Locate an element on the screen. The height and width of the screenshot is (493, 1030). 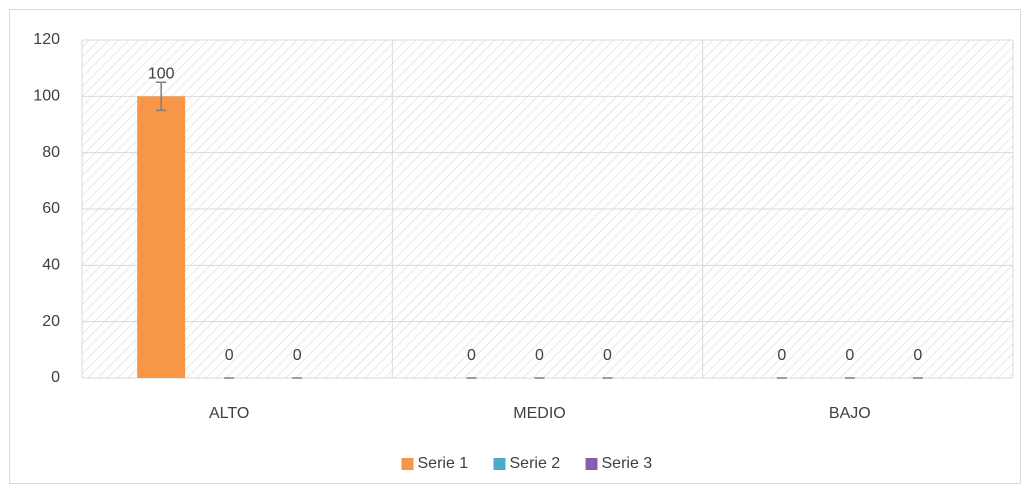
y-tick-label: 20 is located at coordinates (51, 321).